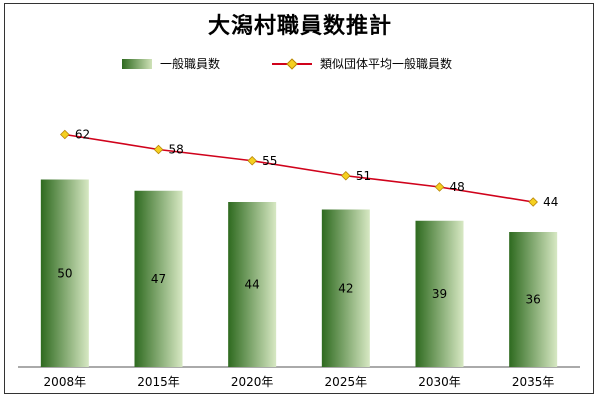 Image resolution: width=600 pixels, height=400 pixels. Describe the element at coordinates (439, 382) in the screenshot. I see `x-tick-label: 2030年` at that location.